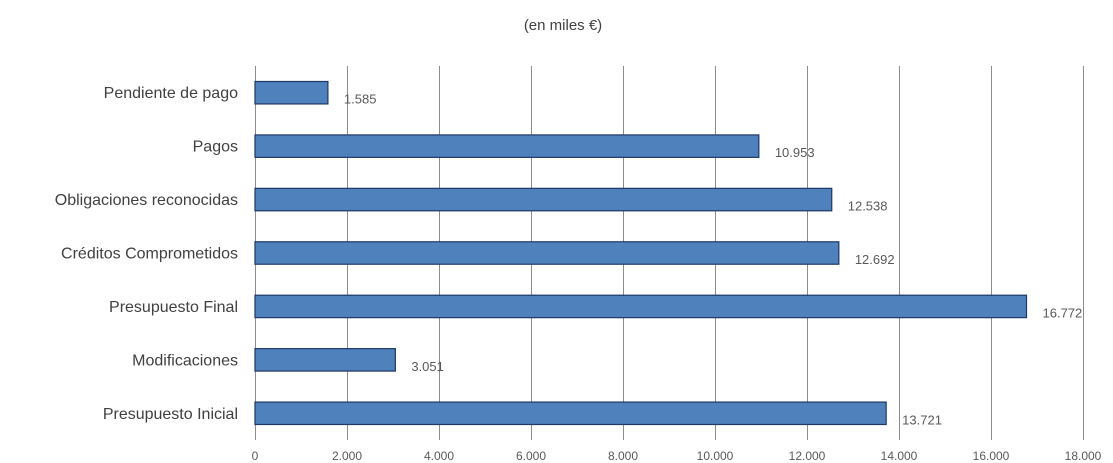 The width and height of the screenshot is (1113, 463). Describe the element at coordinates (795, 152) in the screenshot. I see `data-label: 10.953` at that location.